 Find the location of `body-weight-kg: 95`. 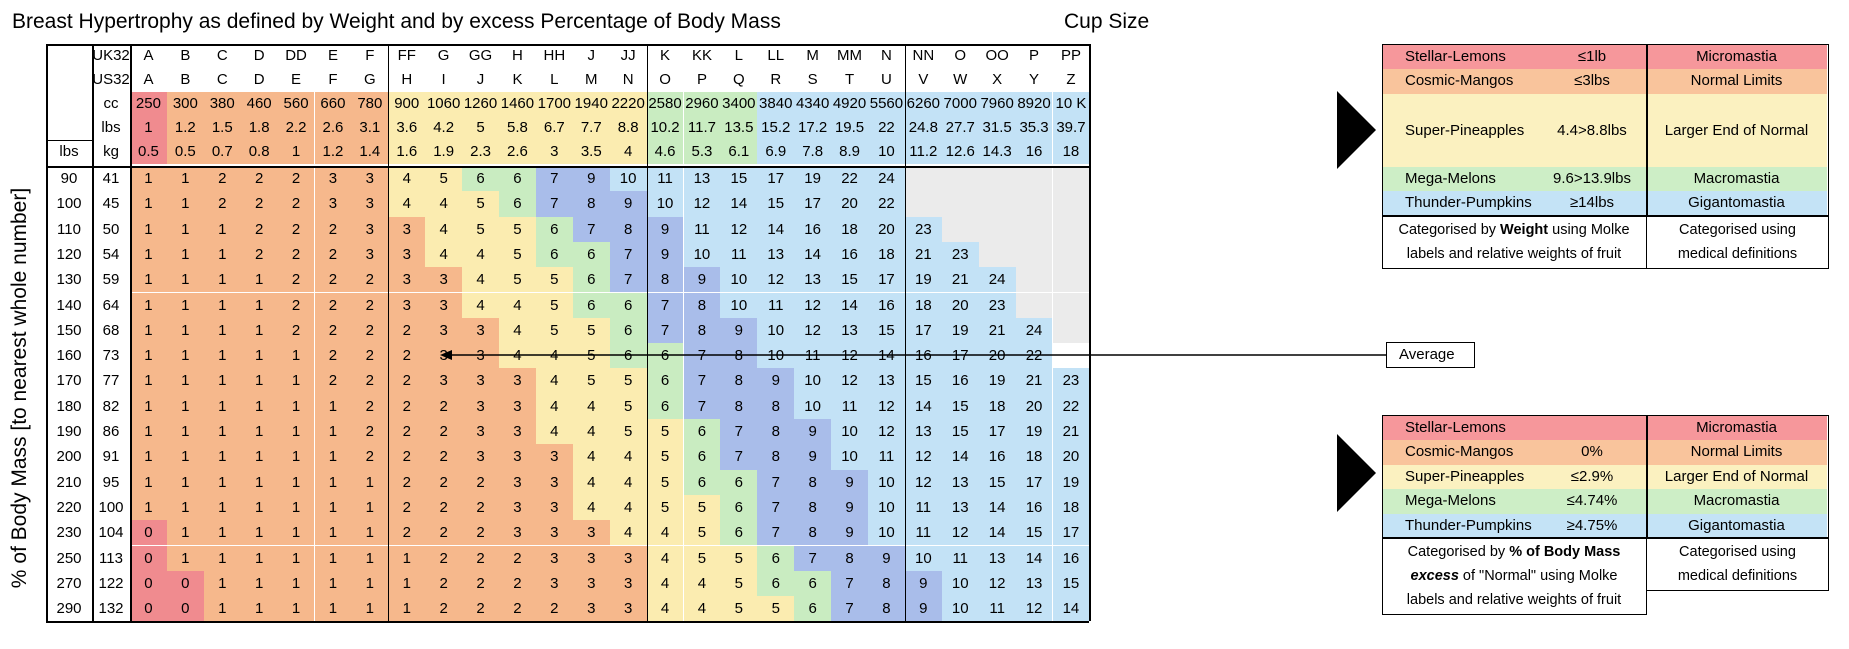

body-weight-kg: 95 is located at coordinates (111, 482).